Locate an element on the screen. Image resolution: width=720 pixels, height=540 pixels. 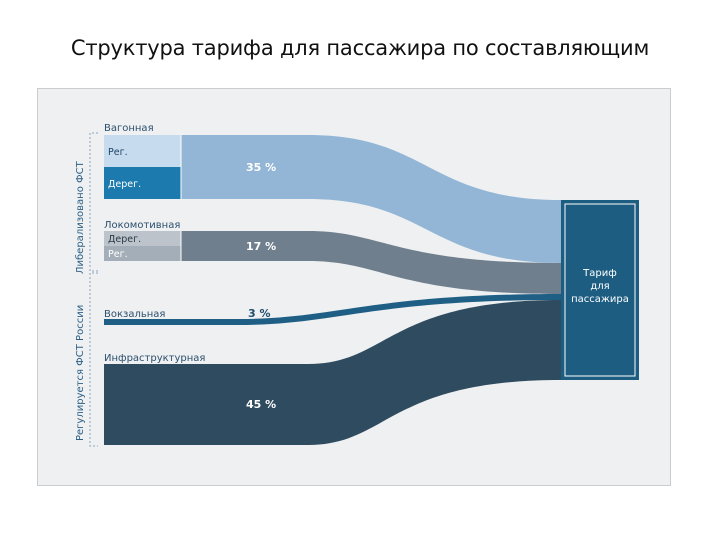
side-bracket is located at coordinates (93, 289).